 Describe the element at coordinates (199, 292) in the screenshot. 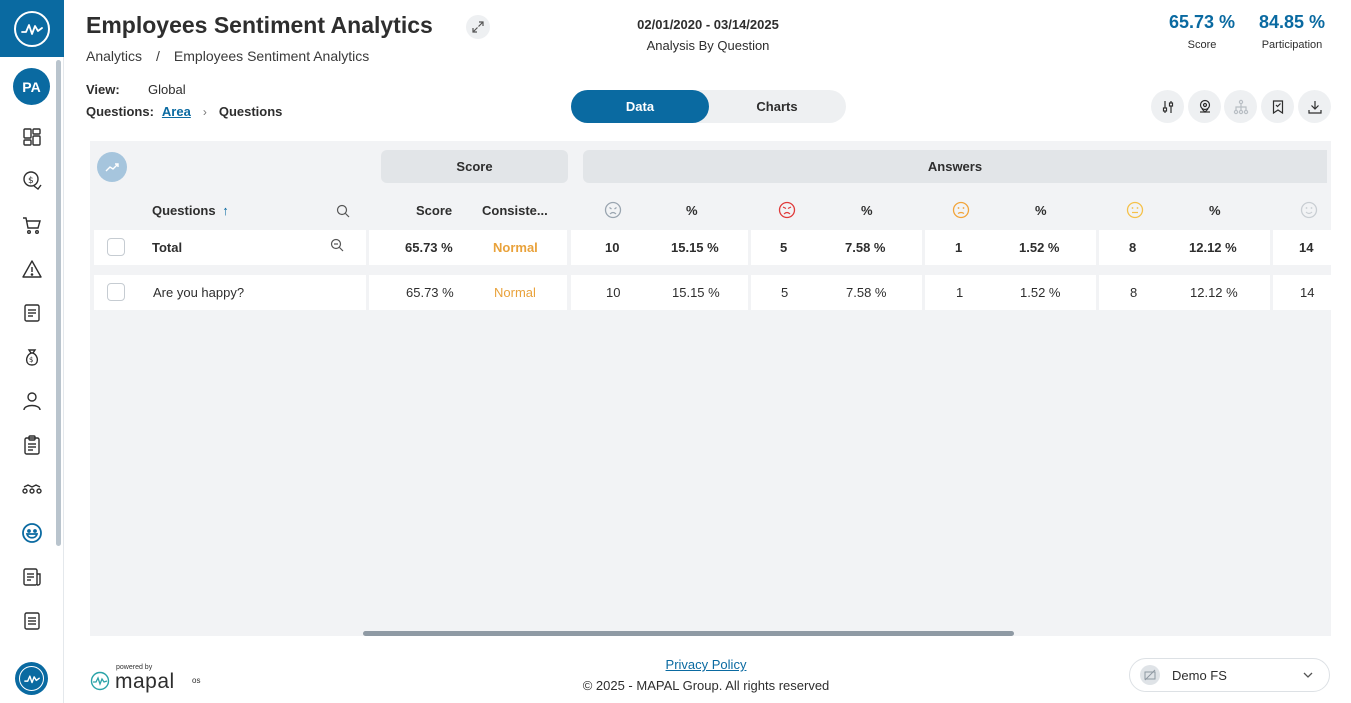

I see `question-text: Are you happy?` at that location.